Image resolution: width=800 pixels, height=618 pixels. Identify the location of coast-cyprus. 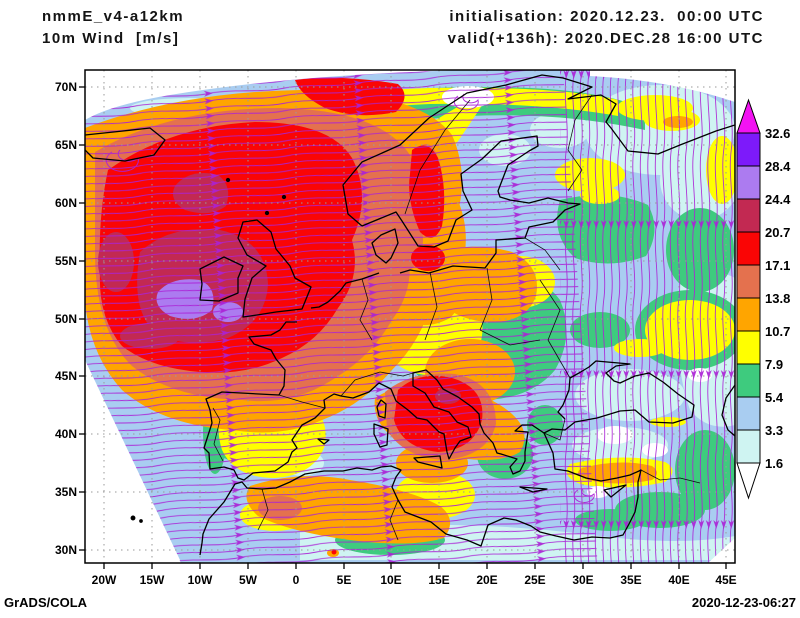
(615, 491).